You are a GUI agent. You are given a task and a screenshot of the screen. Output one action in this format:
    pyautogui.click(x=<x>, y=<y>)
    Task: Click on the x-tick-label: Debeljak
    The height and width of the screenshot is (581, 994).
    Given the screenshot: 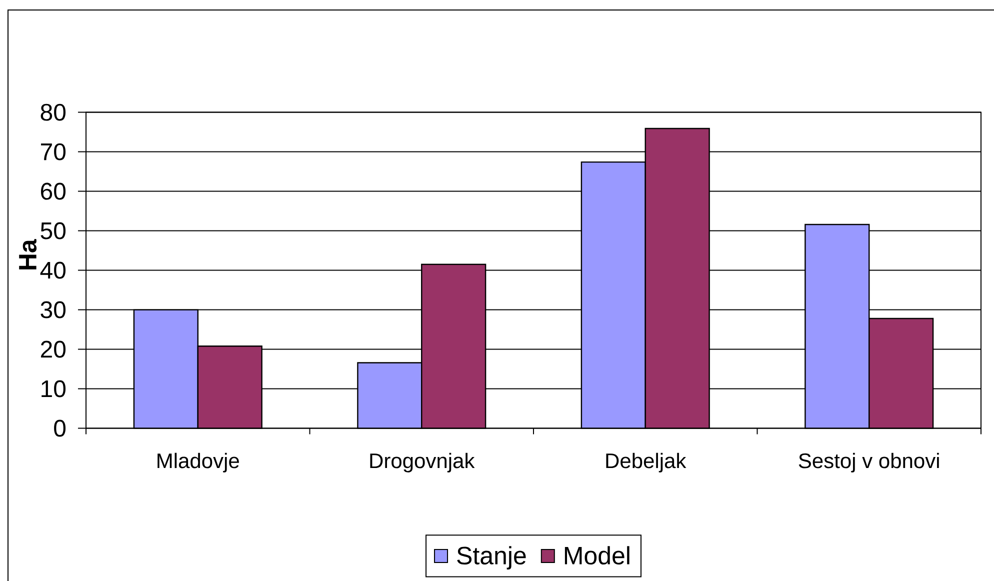 What is the action you would take?
    pyautogui.click(x=646, y=462)
    